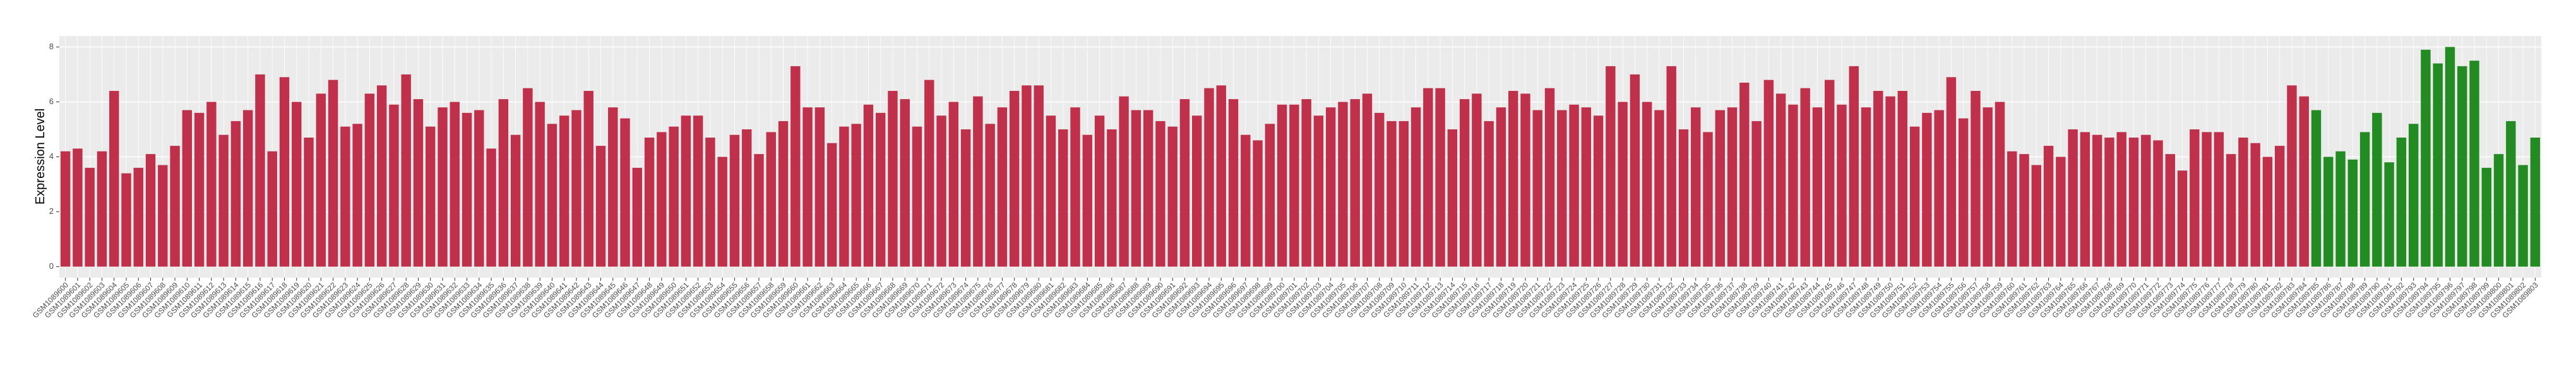 Image resolution: width=2576 pixels, height=366 pixels. What do you see at coordinates (51, 156) in the screenshot?
I see `y-tick-label: 4` at bounding box center [51, 156].